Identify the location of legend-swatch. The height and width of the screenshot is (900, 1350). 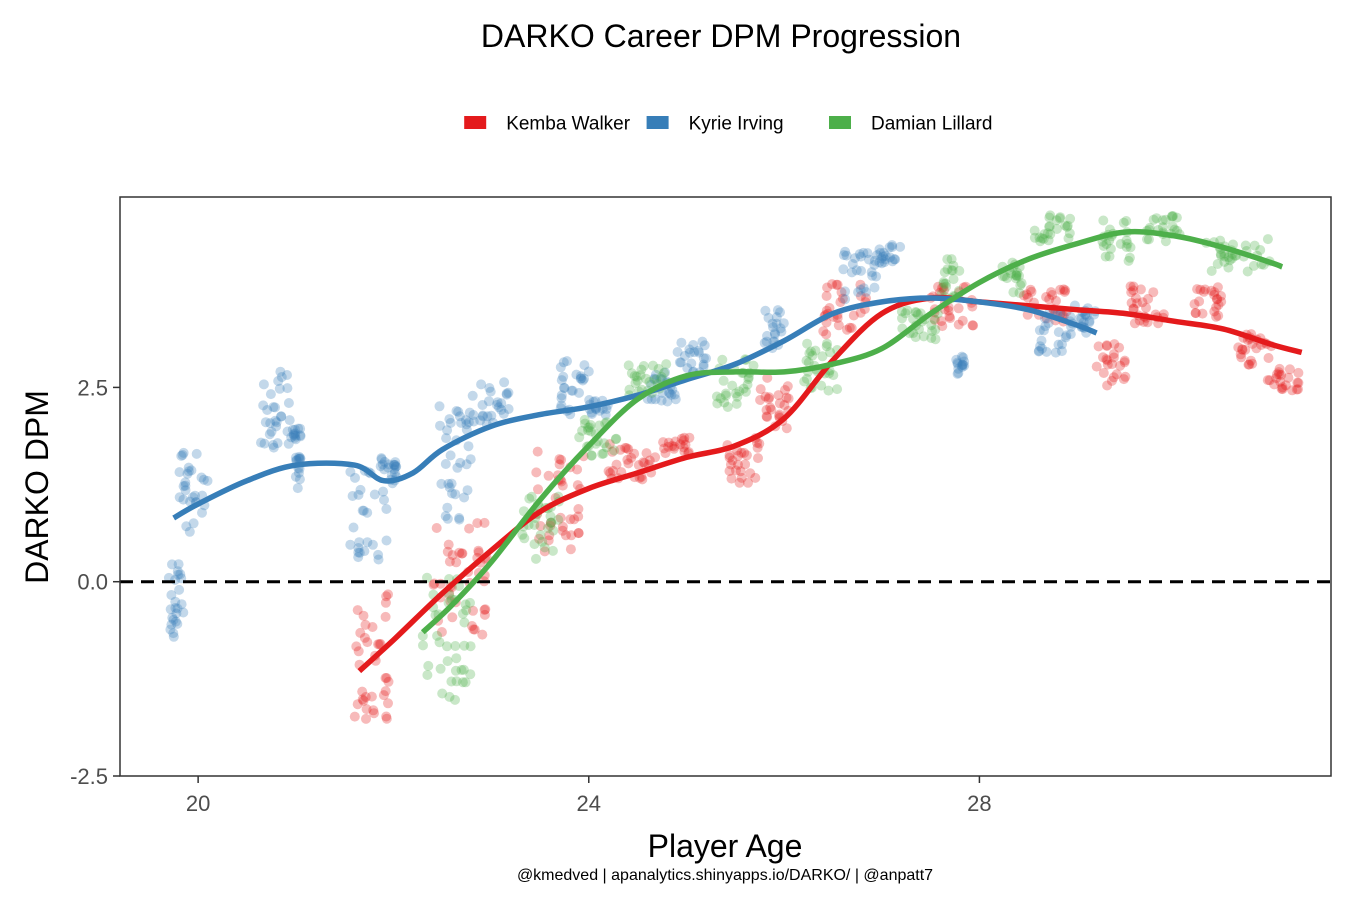
(840, 122).